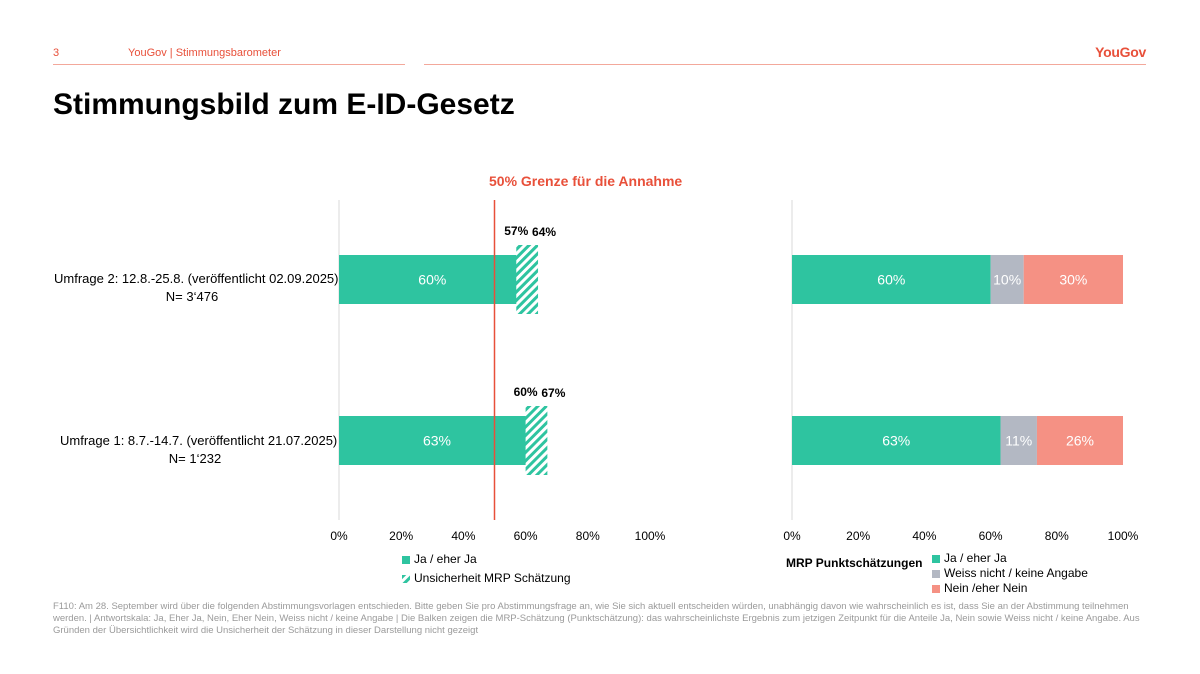 The image size is (1200, 674). I want to click on x-tick-left-0: 0%, so click(339, 536).